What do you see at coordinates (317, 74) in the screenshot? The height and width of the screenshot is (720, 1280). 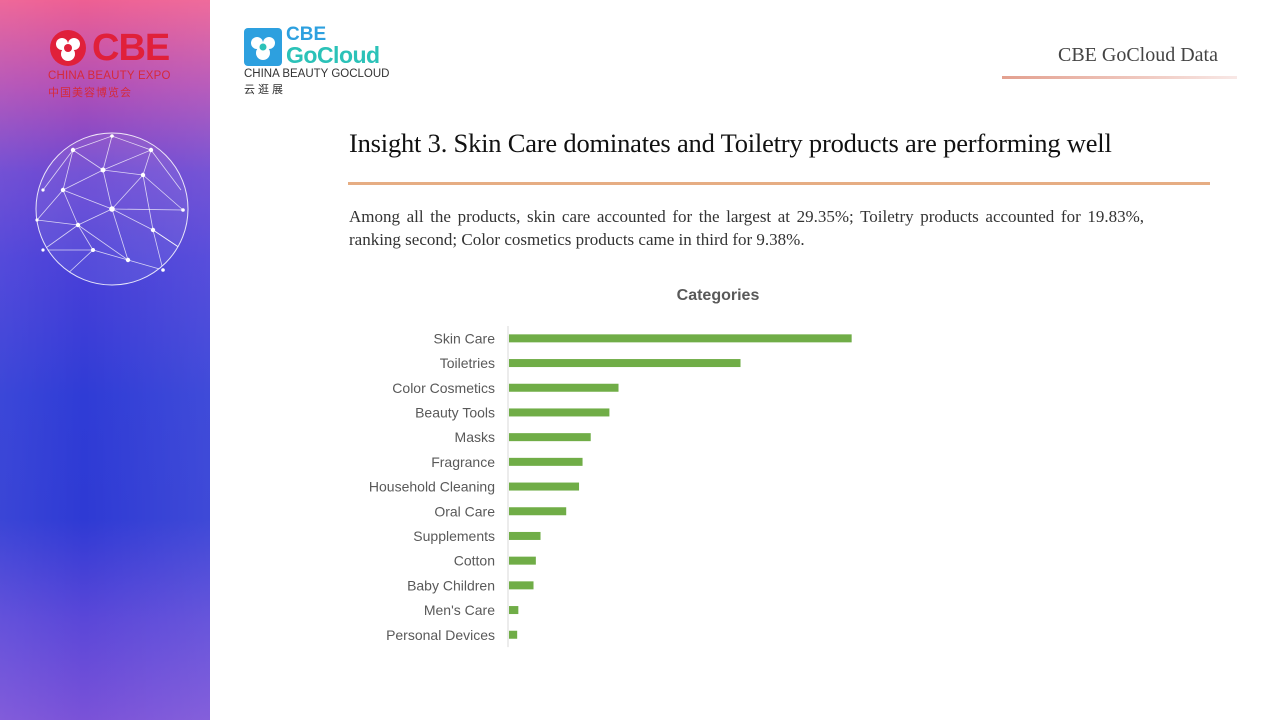 I see `gocloud-subtitle-en: CHINA BEAUTY GOCLOUD` at bounding box center [317, 74].